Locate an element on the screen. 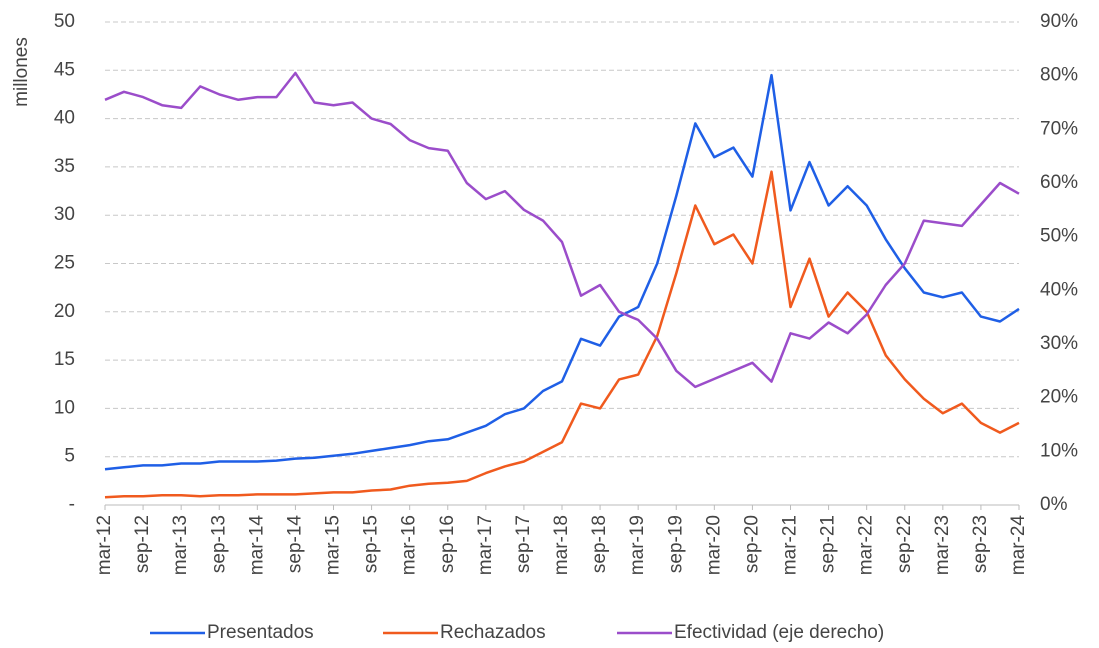 The width and height of the screenshot is (1099, 648). y-tick-label: 50 is located at coordinates (64, 21).